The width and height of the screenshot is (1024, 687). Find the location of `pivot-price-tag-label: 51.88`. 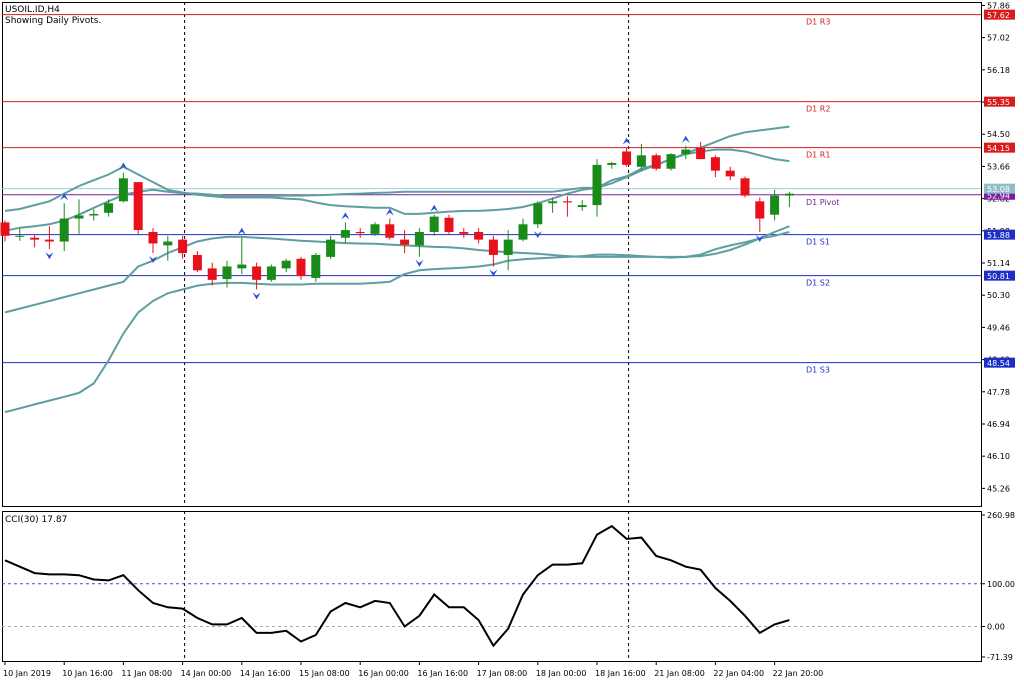

pivot-price-tag-label: 51.88 is located at coordinates (998, 235).